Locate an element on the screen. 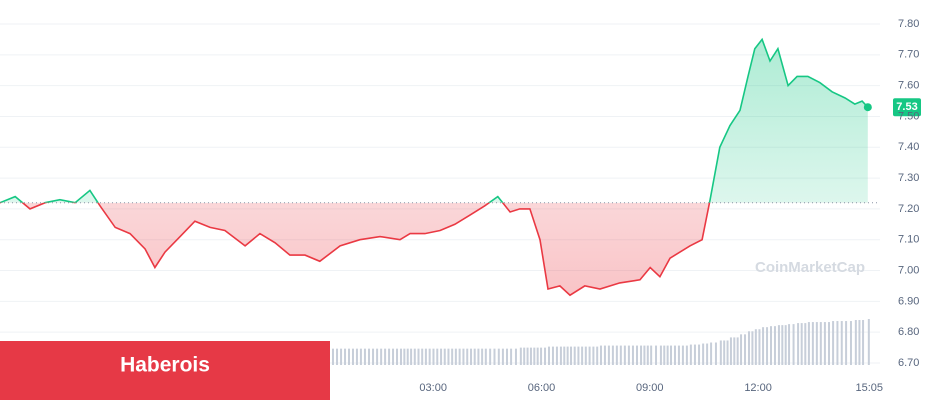  banner-text: Haberois is located at coordinates (165, 365).